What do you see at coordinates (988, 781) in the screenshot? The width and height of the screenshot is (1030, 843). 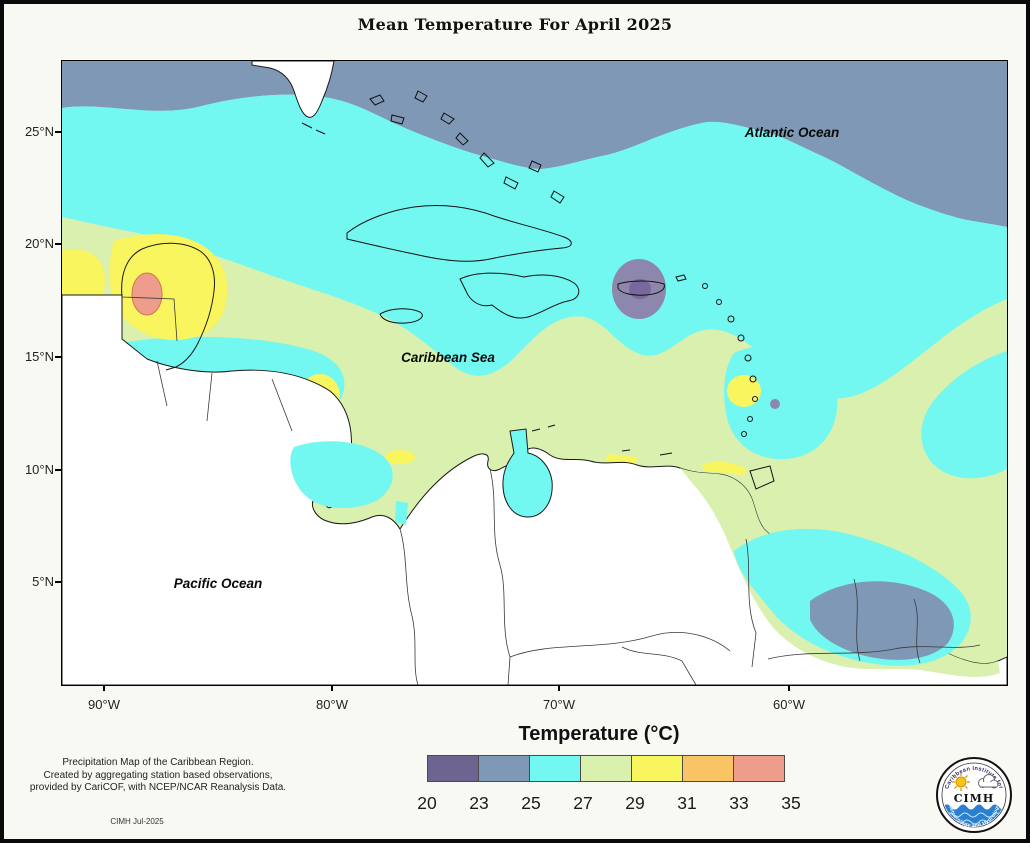 I see `cloud-icon` at bounding box center [988, 781].